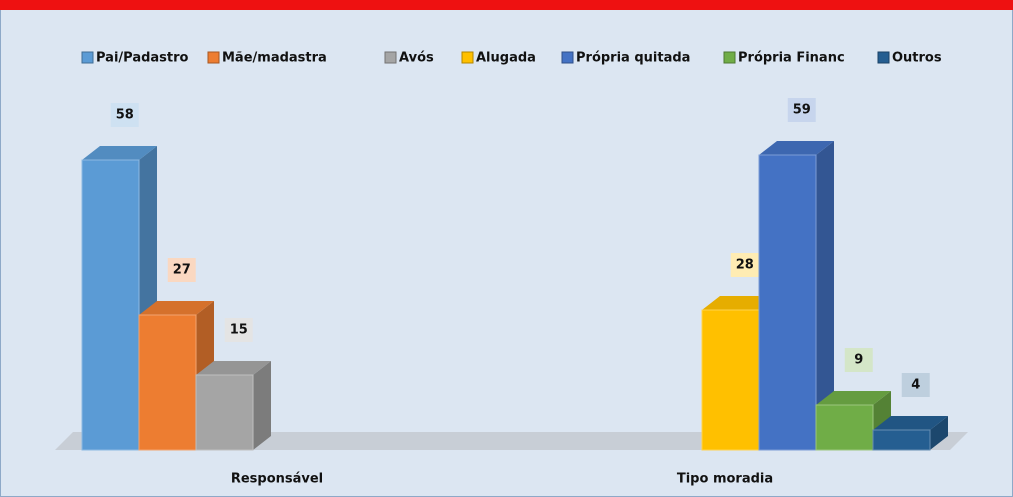 The image size is (1013, 497). Describe the element at coordinates (917, 58) in the screenshot. I see `legend-label: Outros` at that location.